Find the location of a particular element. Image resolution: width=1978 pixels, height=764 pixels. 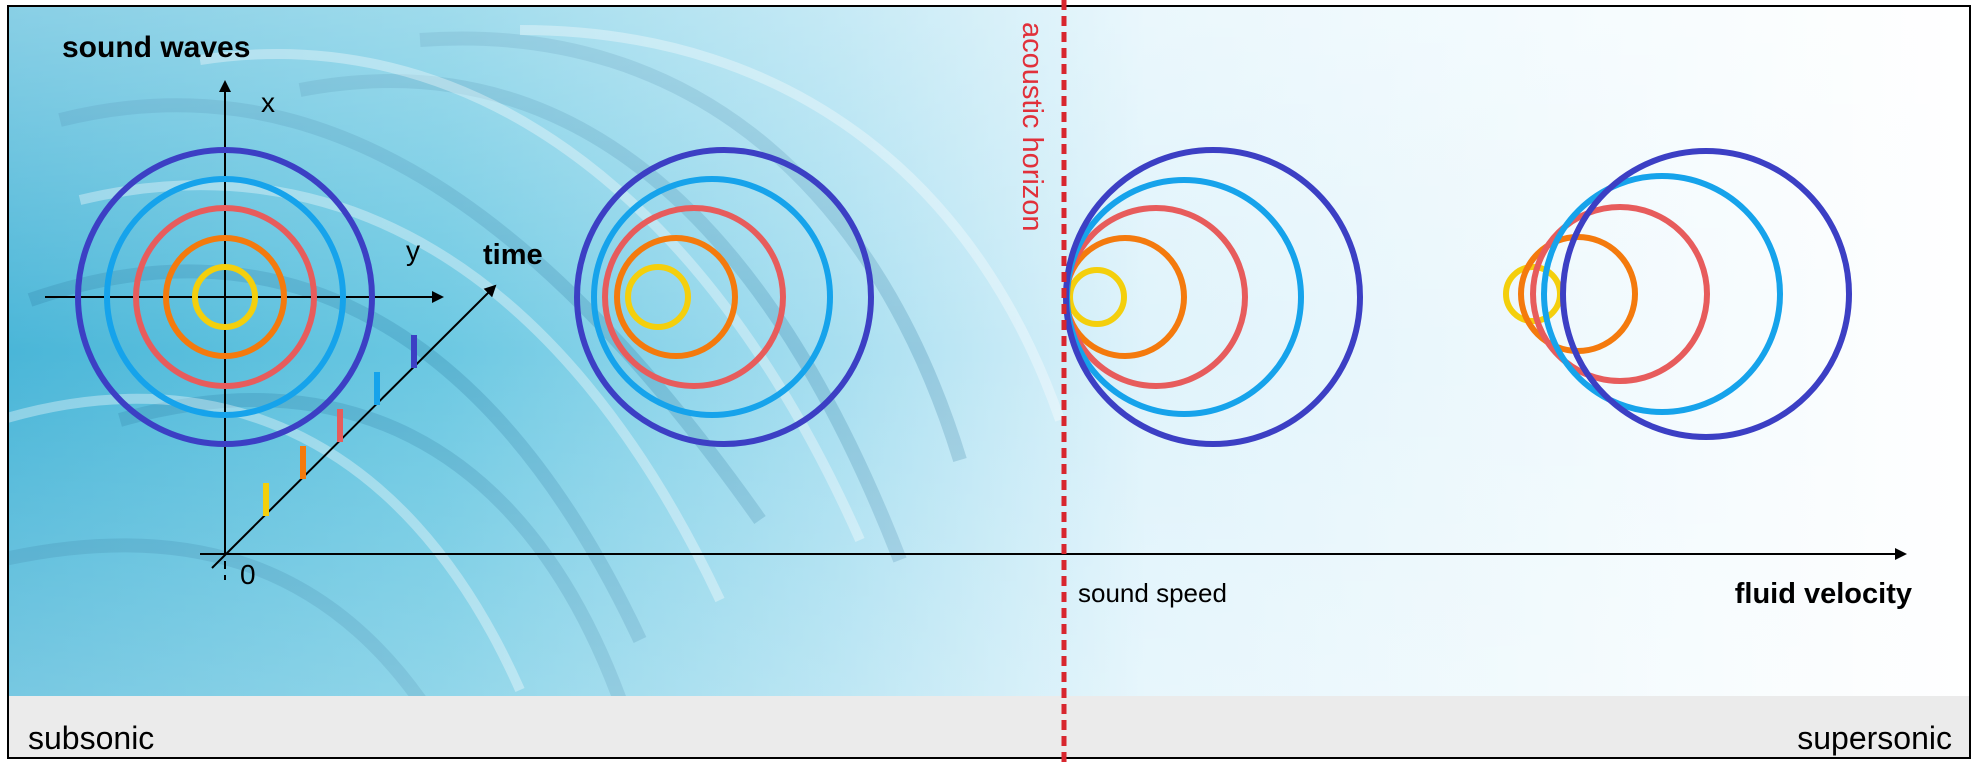

title-label: sound waves is located at coordinates (156, 47).